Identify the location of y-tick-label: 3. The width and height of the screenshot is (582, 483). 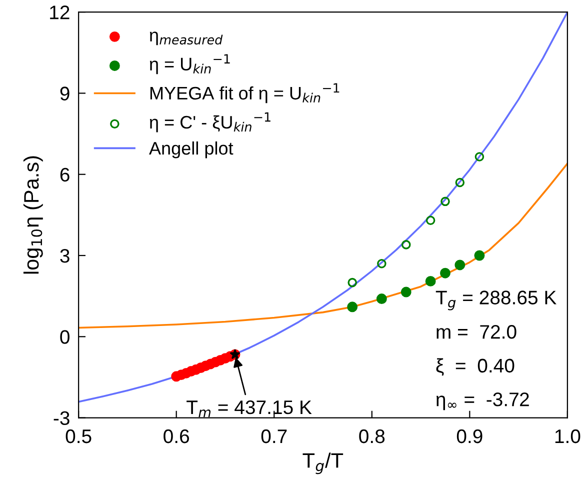
(65, 255).